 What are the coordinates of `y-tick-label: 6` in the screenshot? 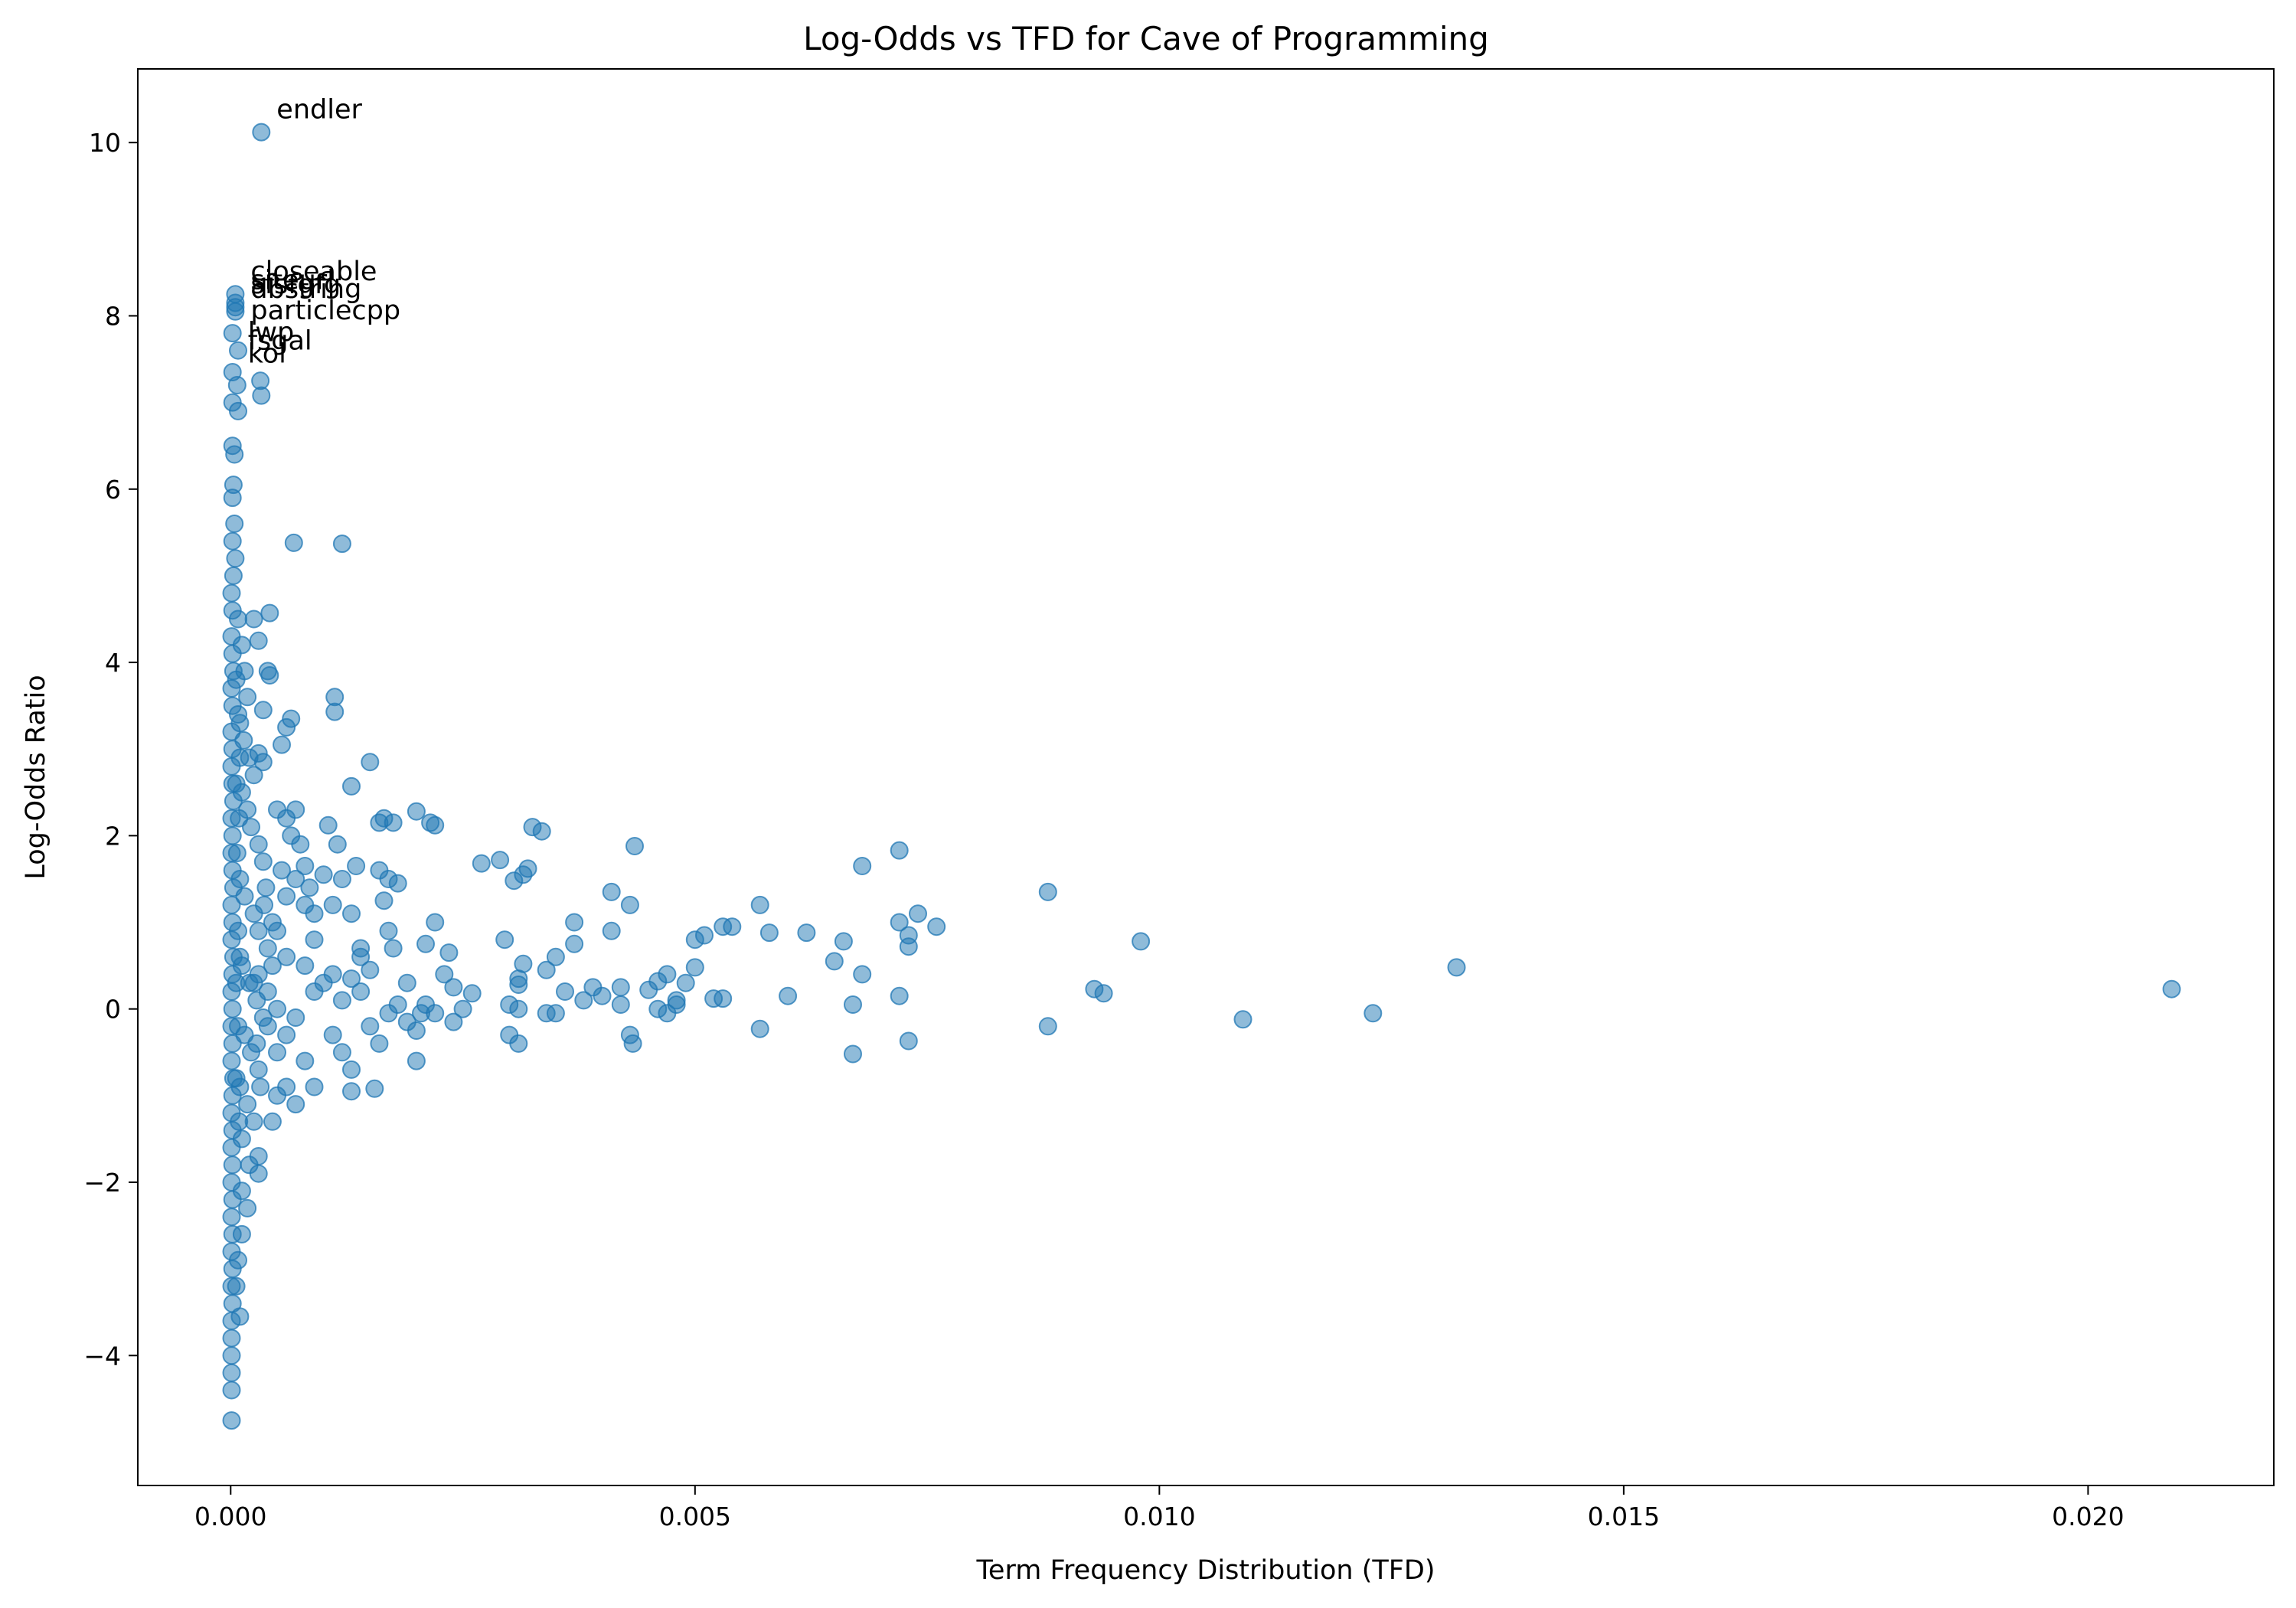 It's located at (113, 490).